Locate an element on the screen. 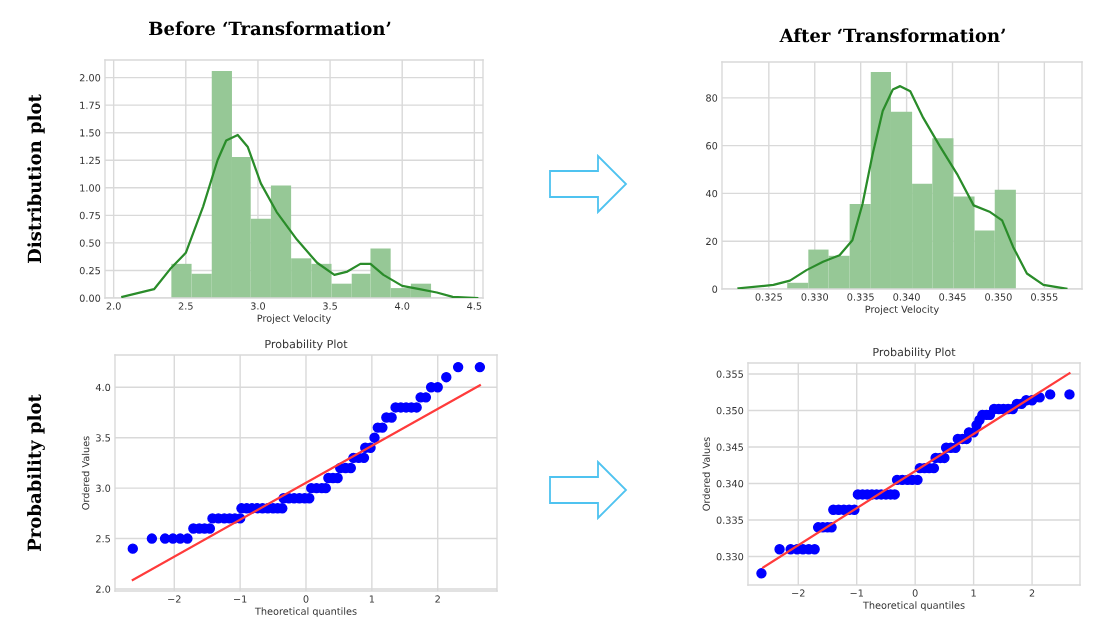 Image resolution: width=1097 pixels, height=622 pixels. y-tick-label: 0.355 is located at coordinates (729, 374).